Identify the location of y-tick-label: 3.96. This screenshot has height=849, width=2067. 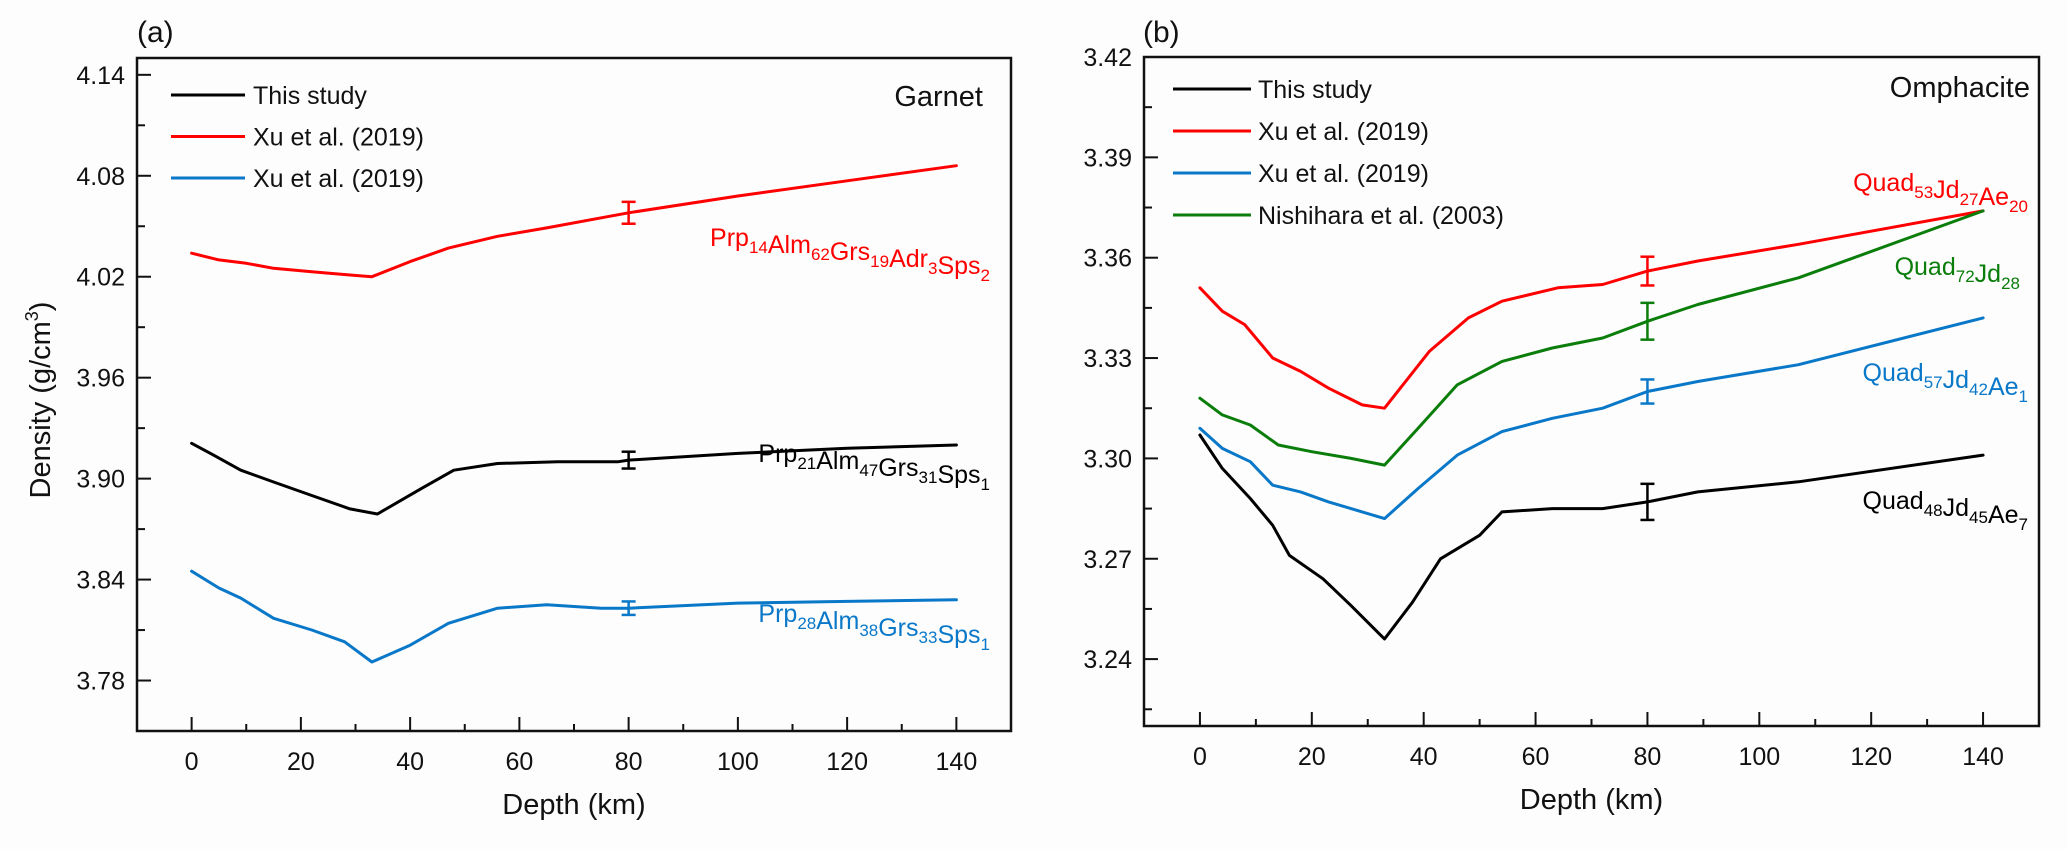
(100, 379).